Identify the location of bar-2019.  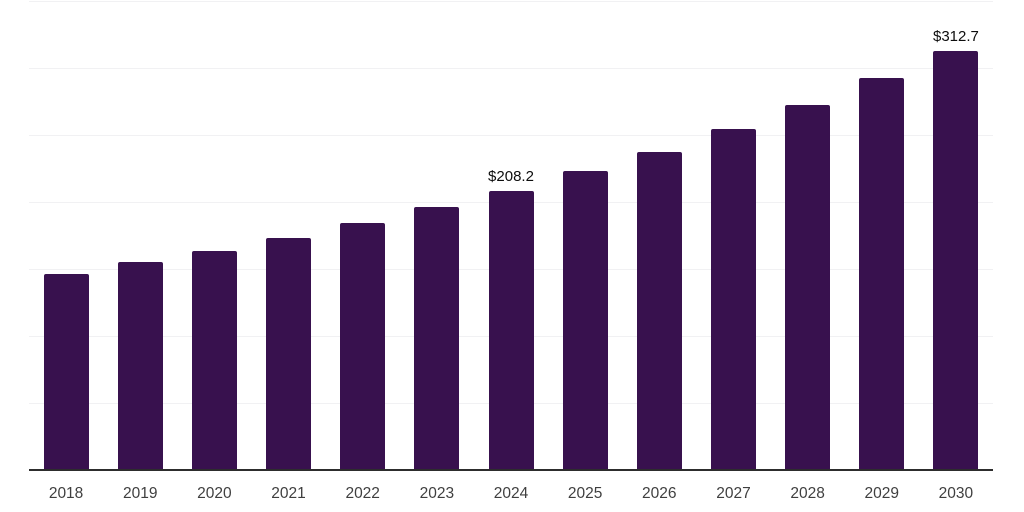
(140, 366).